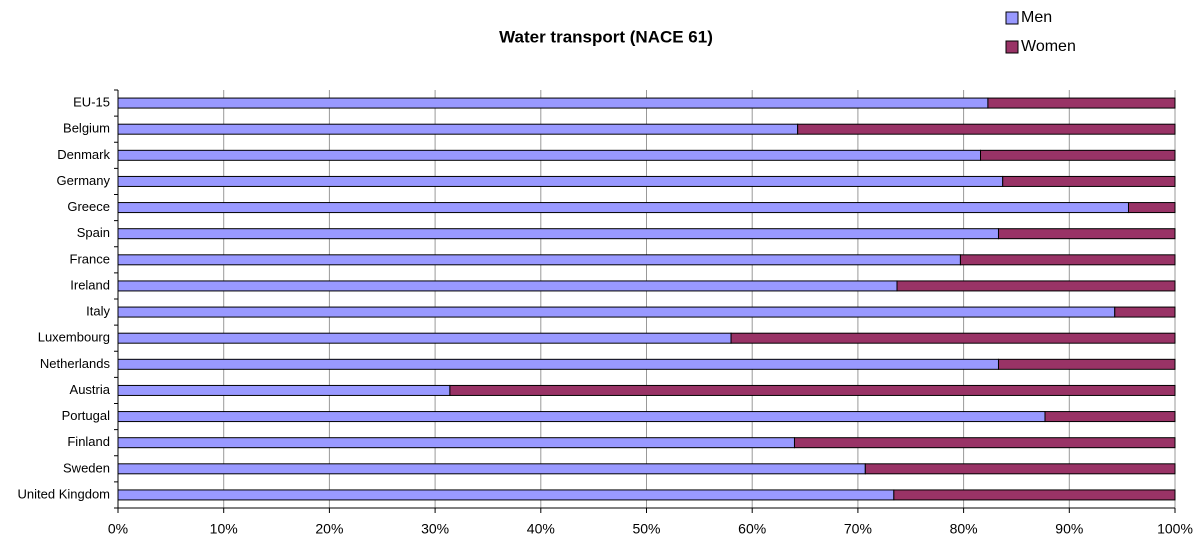 The image size is (1203, 543). What do you see at coordinates (646, 529) in the screenshot?
I see `x-tick-label: 50%` at bounding box center [646, 529].